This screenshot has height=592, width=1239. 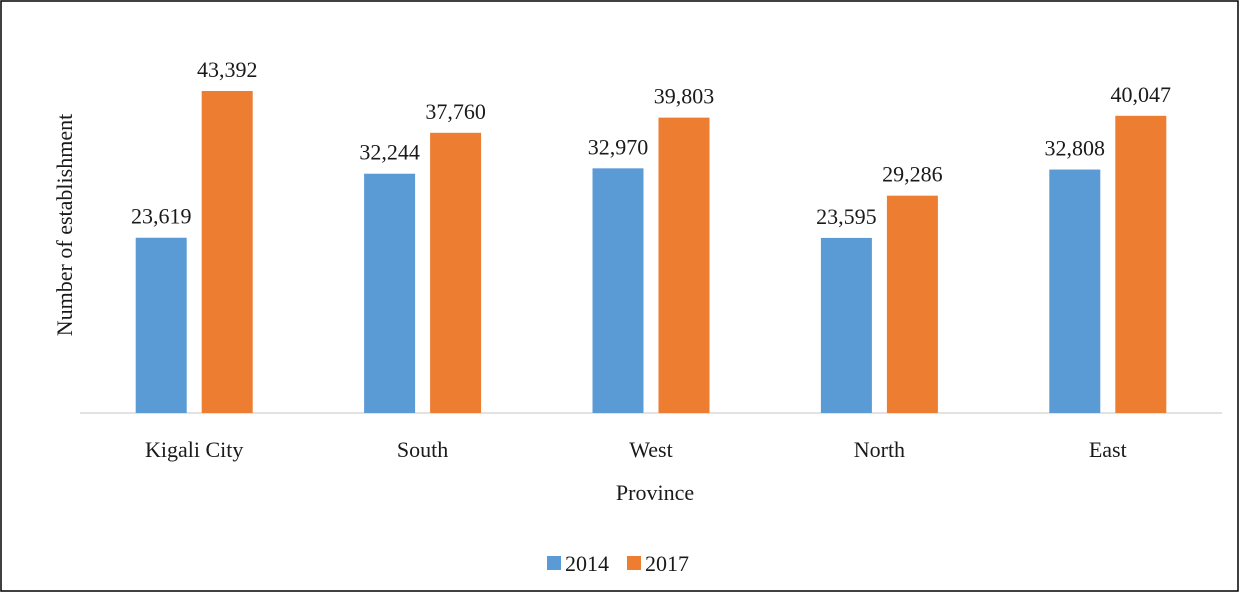 What do you see at coordinates (618, 146) in the screenshot?
I see `data-label: 32,970` at bounding box center [618, 146].